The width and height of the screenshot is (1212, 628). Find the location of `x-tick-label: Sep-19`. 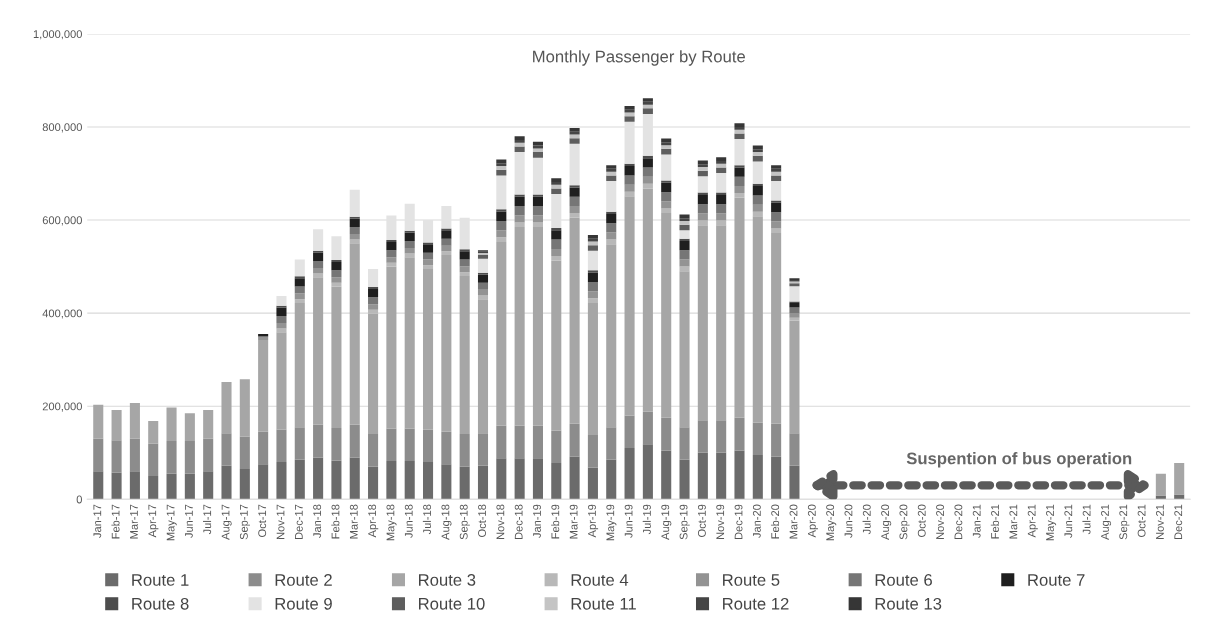

x-tick-label: Sep-19 is located at coordinates (684, 522).